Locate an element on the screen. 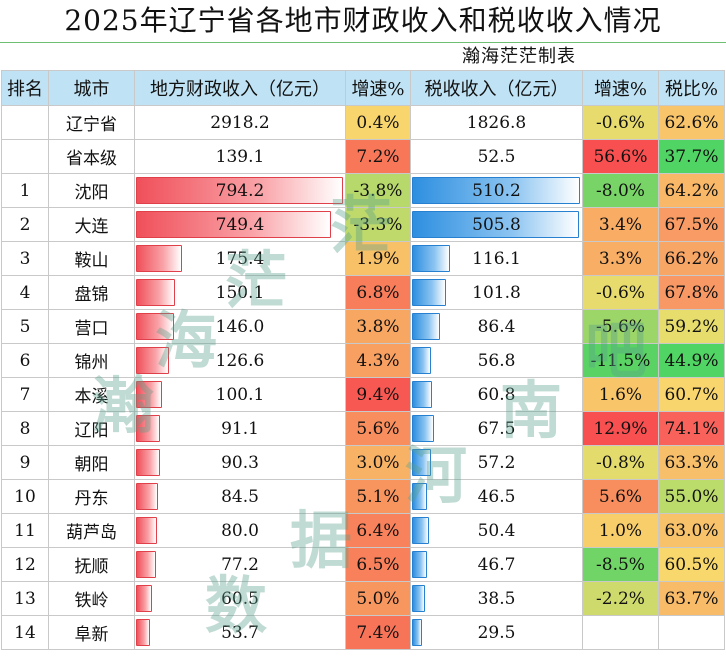 The width and height of the screenshot is (726, 663). tax-cell-text: 60.8 is located at coordinates (496, 394).